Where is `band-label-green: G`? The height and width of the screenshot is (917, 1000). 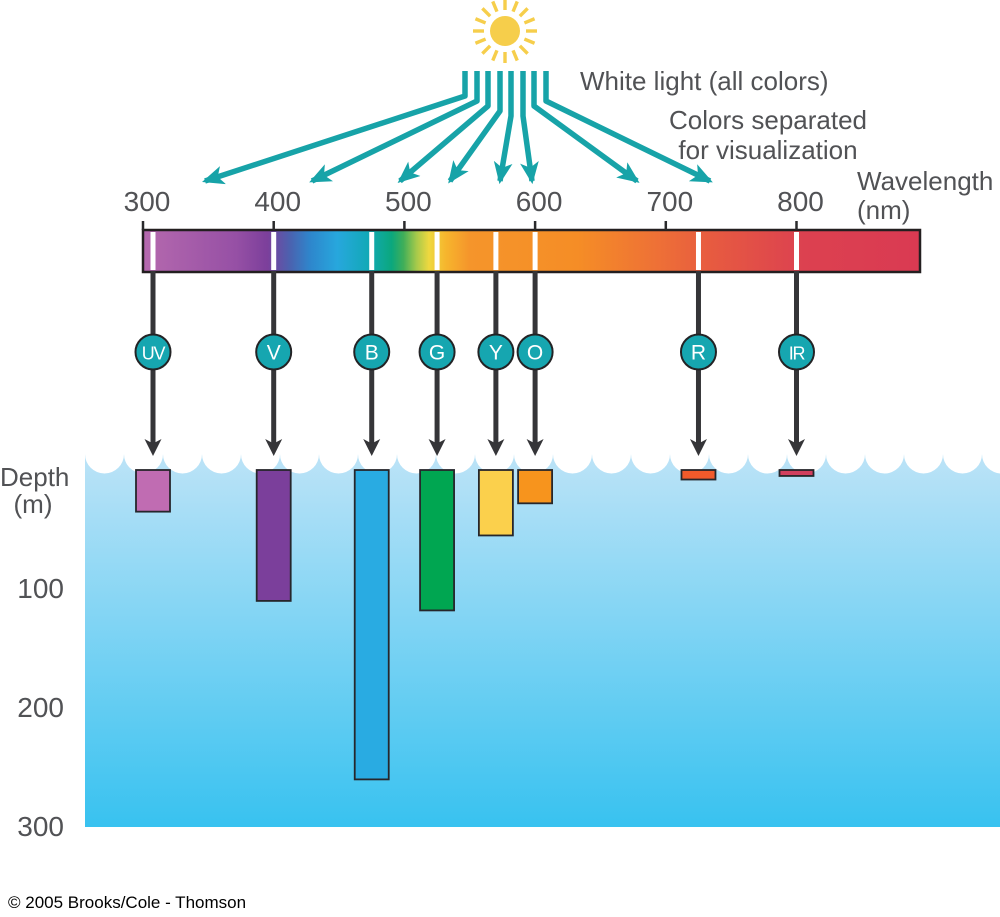 band-label-green: G is located at coordinates (437, 353).